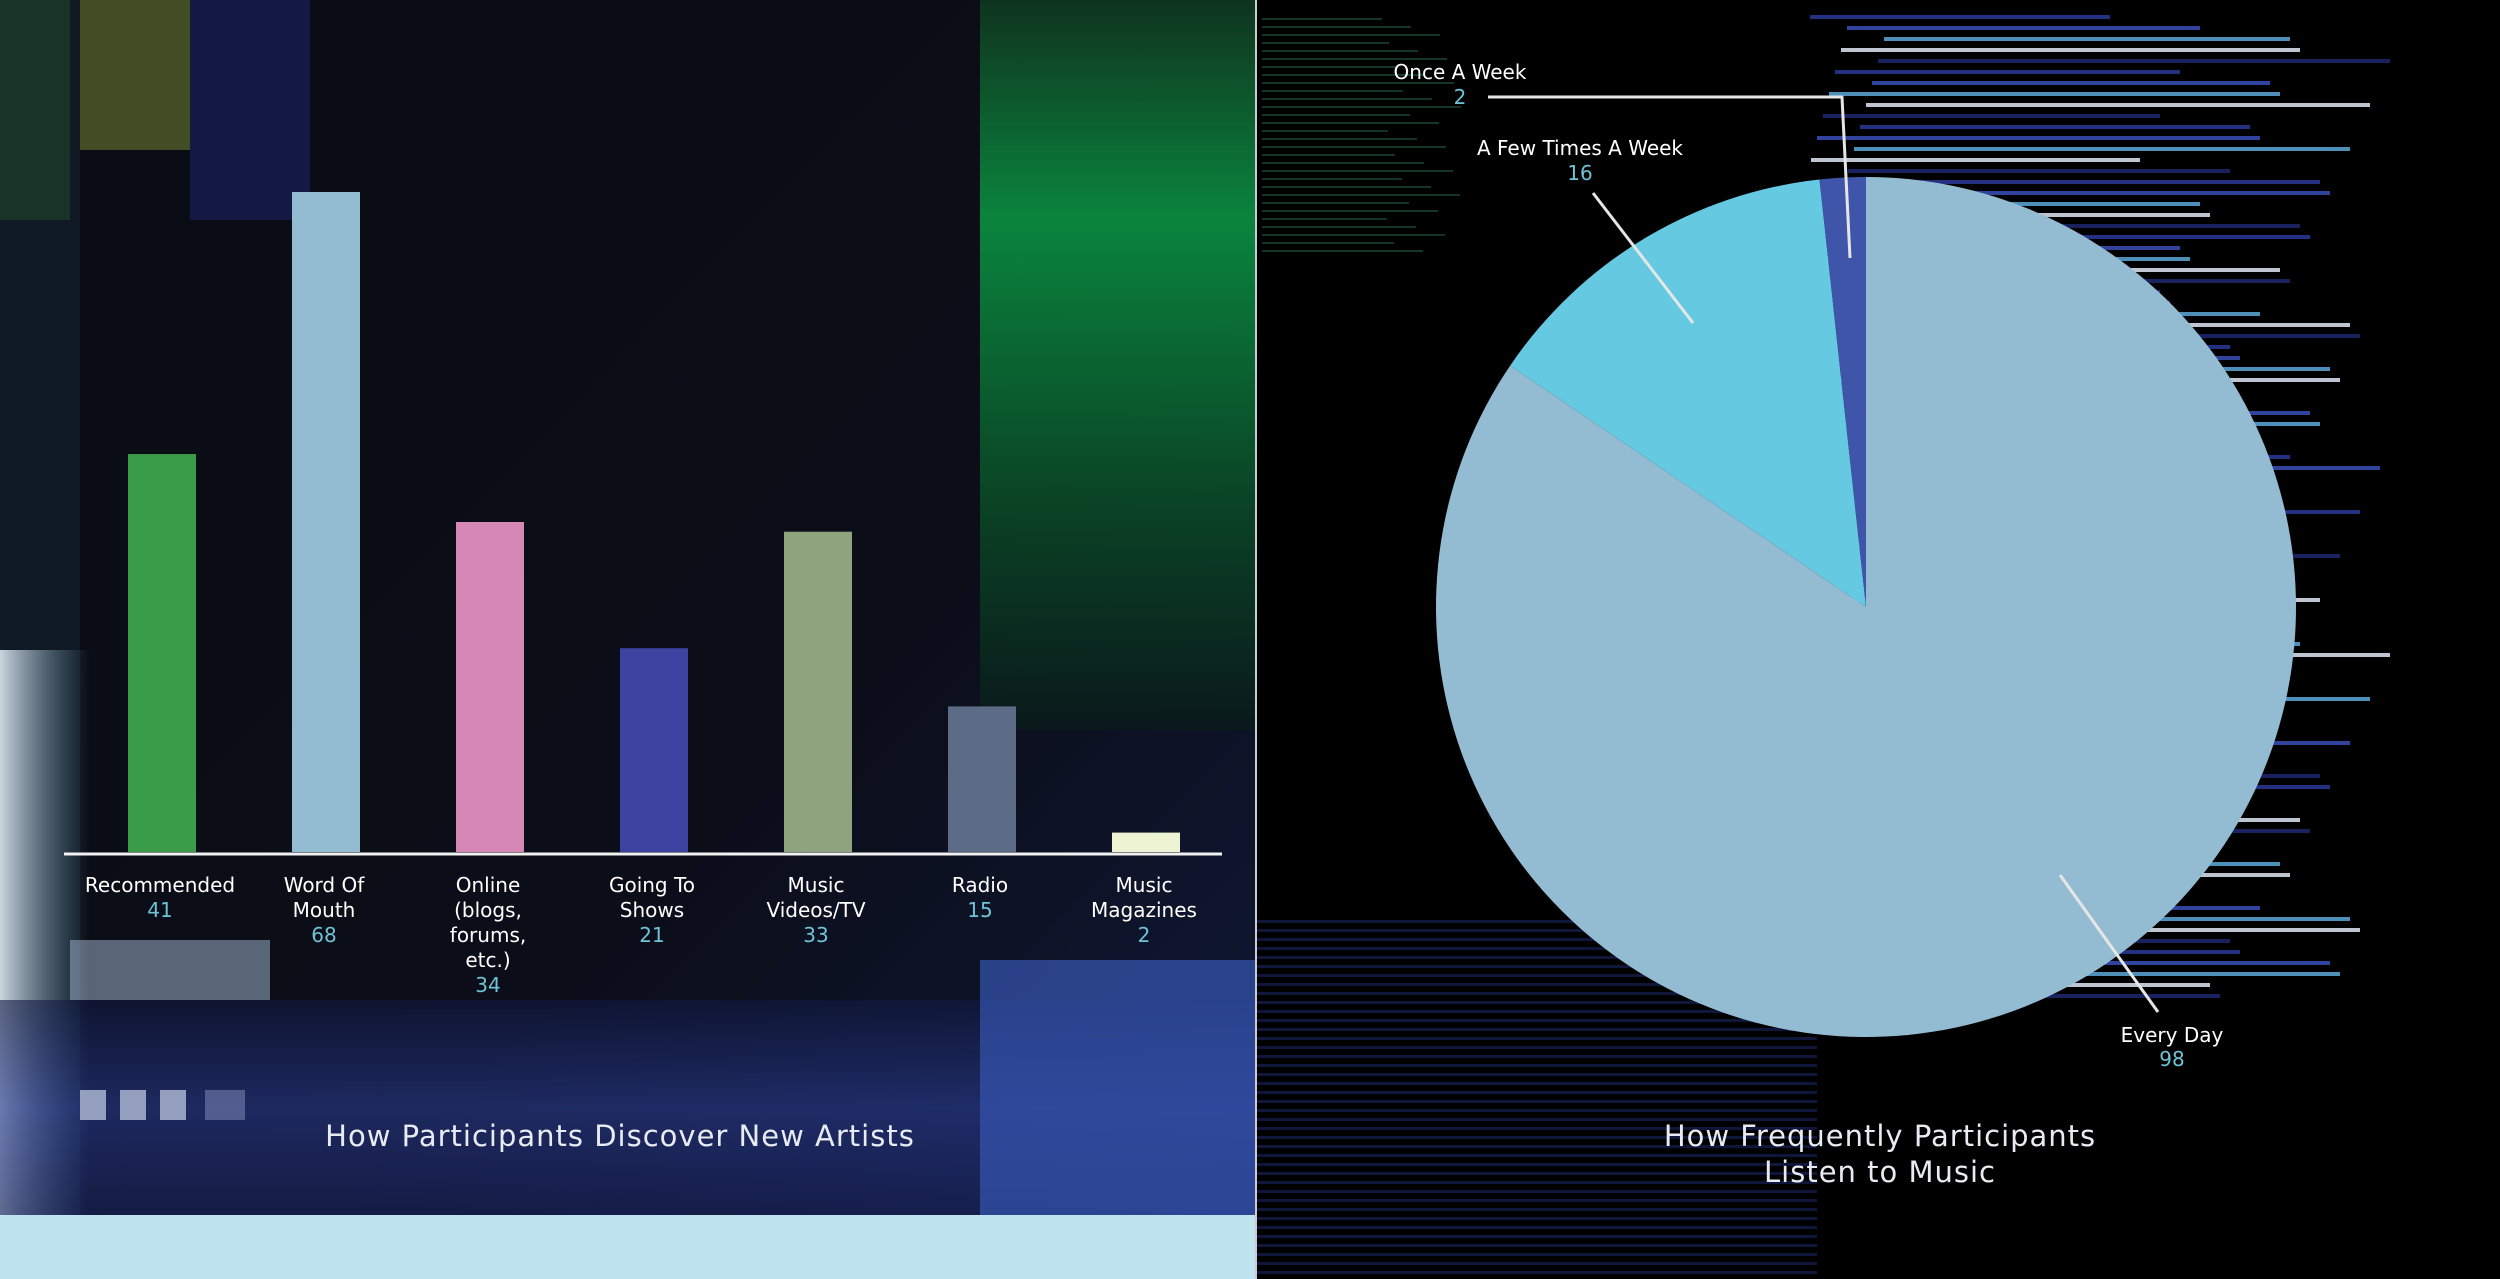 The image size is (2500, 1279). What do you see at coordinates (324, 910) in the screenshot?
I see `bar-label-line: Mouth` at bounding box center [324, 910].